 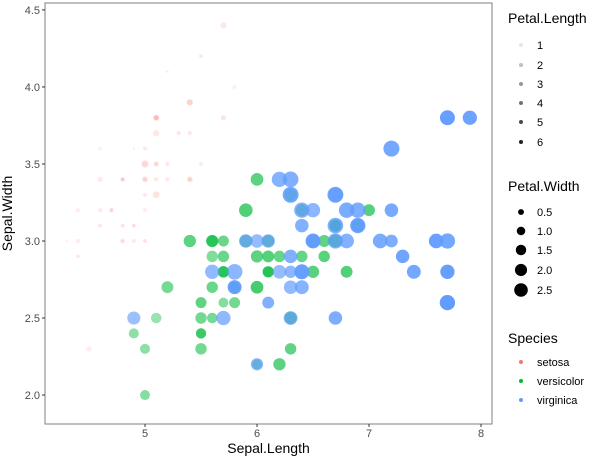 What do you see at coordinates (145, 434) in the screenshot?
I see `x-tick-label: 5` at bounding box center [145, 434].